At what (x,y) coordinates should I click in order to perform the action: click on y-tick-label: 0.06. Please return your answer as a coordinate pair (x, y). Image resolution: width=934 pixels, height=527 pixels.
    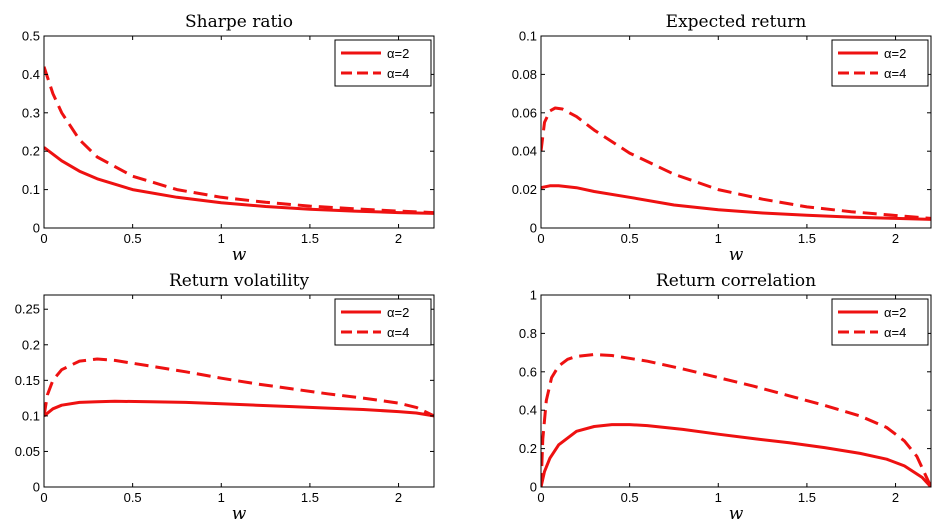
    Looking at the image, I should click on (524, 112).